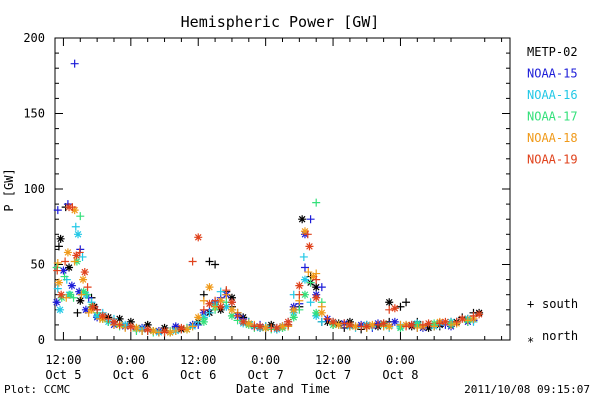 The width and height of the screenshot is (600, 400). Describe the element at coordinates (41, 340) in the screenshot. I see `y-tick-label: 0` at that location.